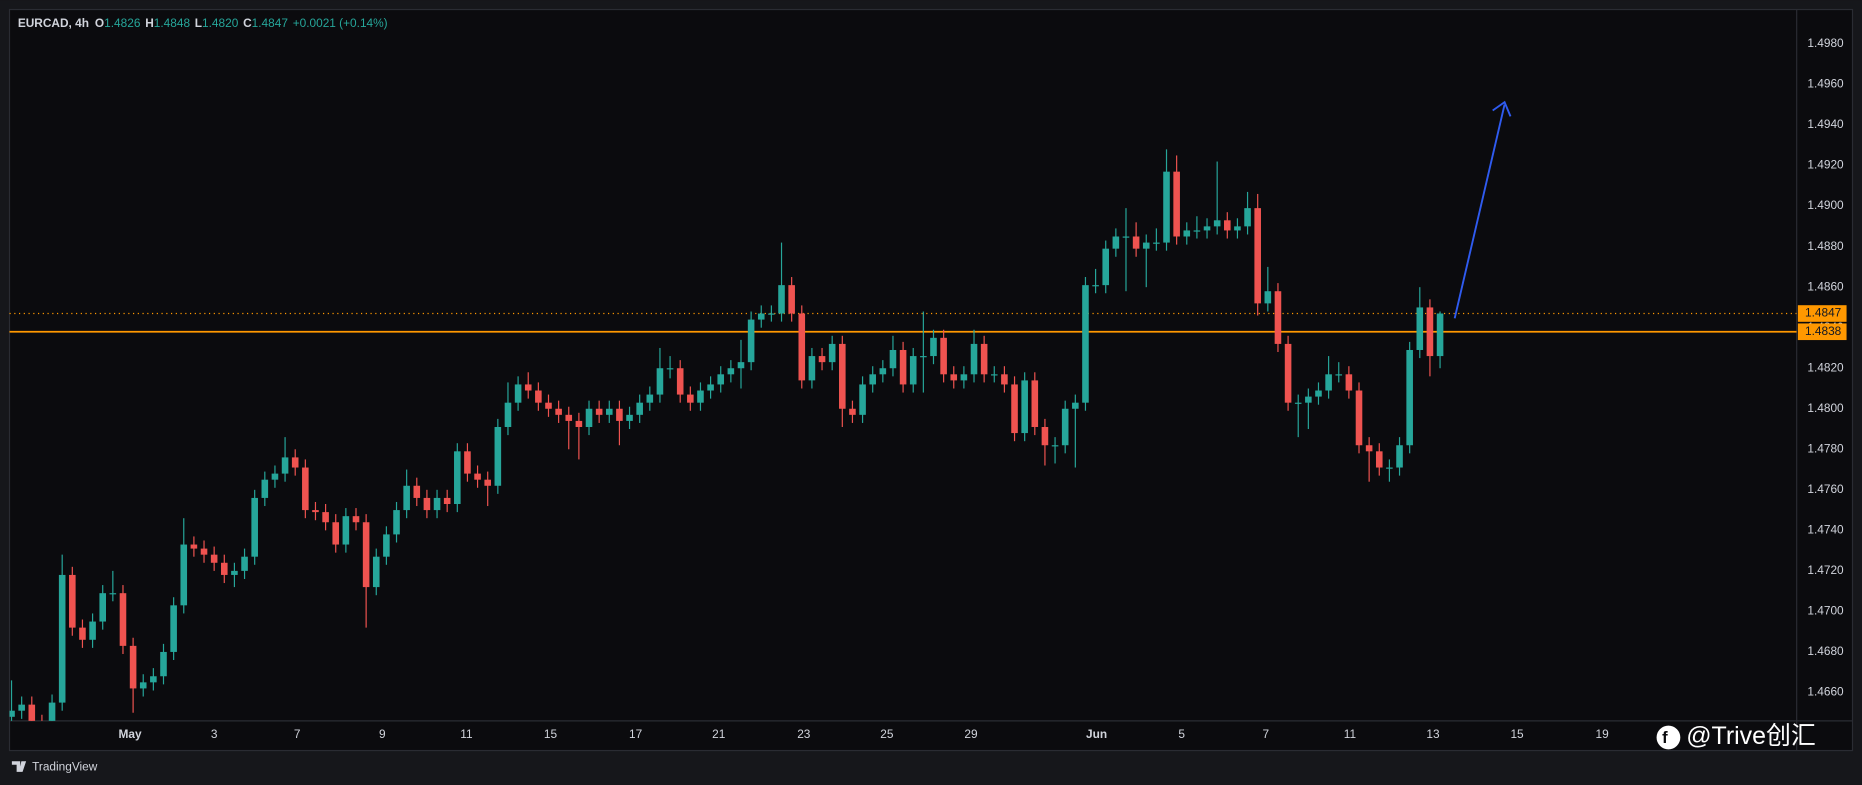  I want to click on x-tick-label: 23, so click(804, 734).